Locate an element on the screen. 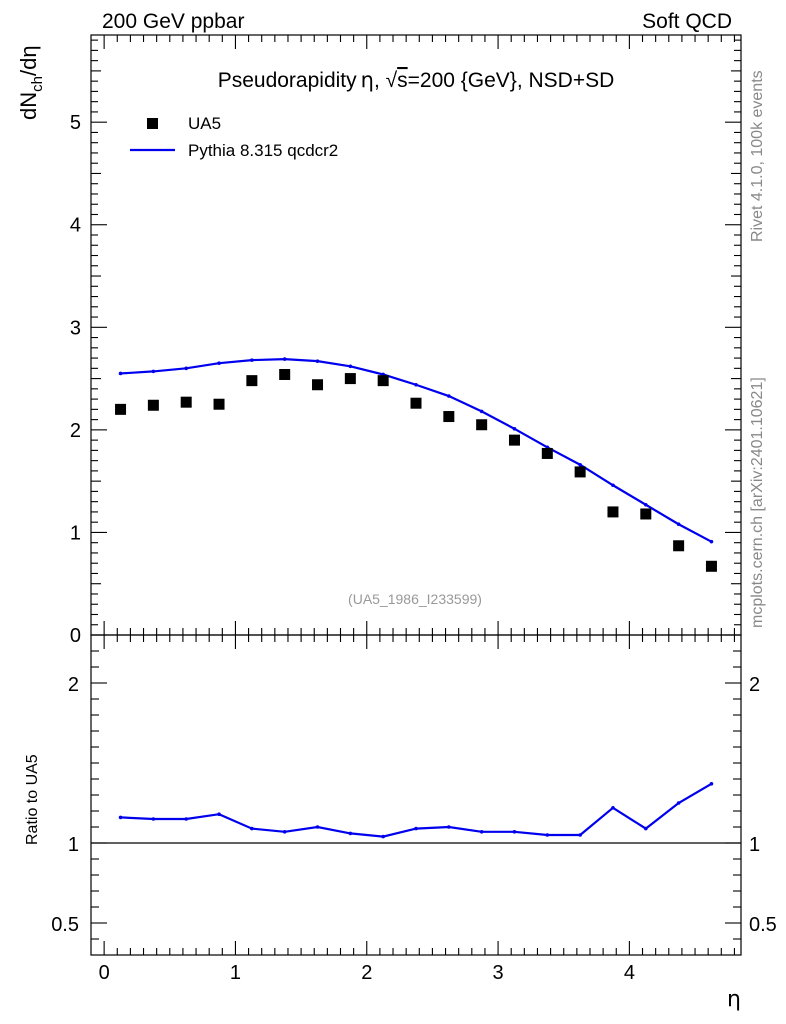  y-tick-label: 5 is located at coordinates (75, 123).